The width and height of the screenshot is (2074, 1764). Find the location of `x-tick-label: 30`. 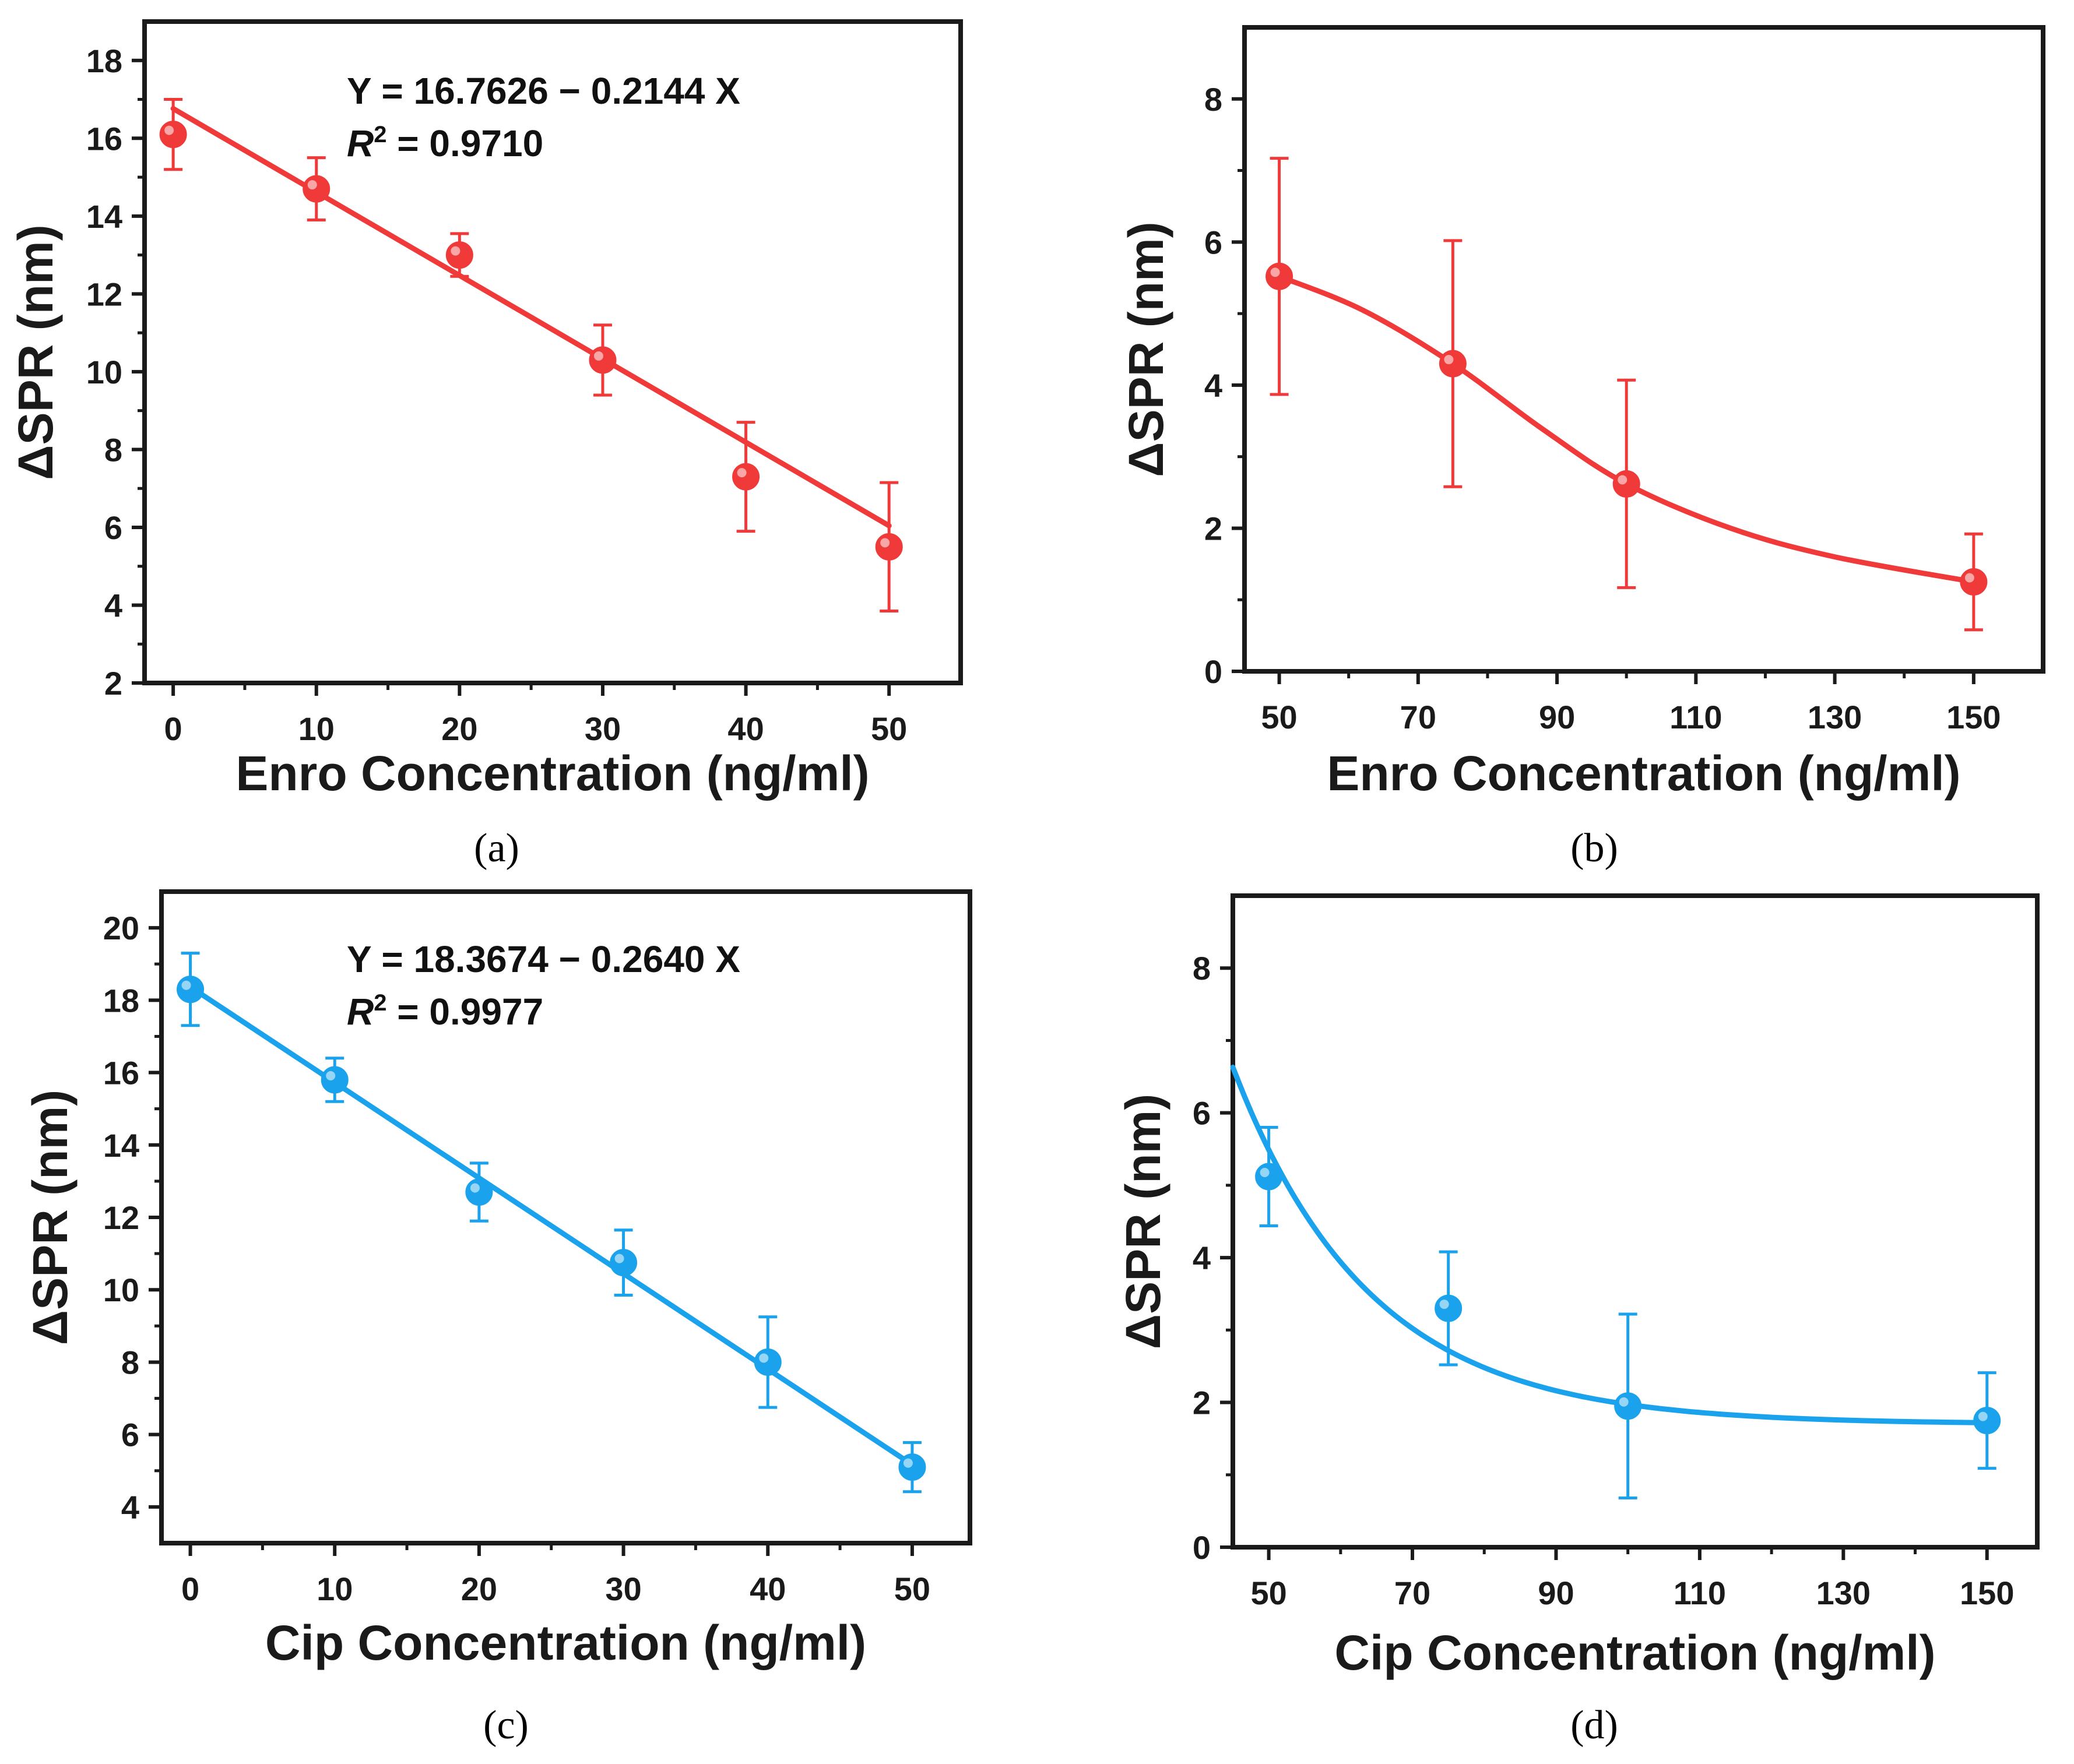

x-tick-label: 30 is located at coordinates (623, 1589).